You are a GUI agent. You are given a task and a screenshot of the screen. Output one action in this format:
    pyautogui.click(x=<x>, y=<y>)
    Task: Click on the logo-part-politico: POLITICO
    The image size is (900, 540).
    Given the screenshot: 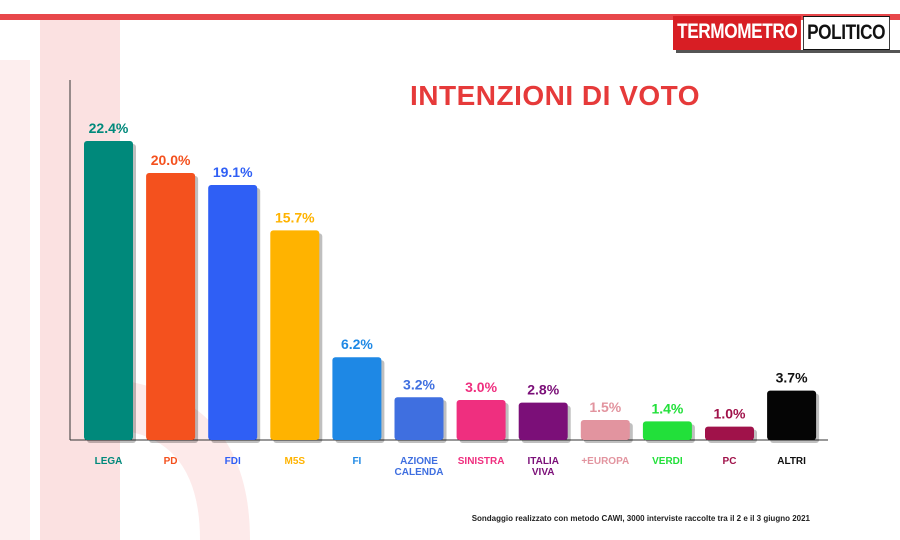 What is the action you would take?
    pyautogui.click(x=846, y=33)
    